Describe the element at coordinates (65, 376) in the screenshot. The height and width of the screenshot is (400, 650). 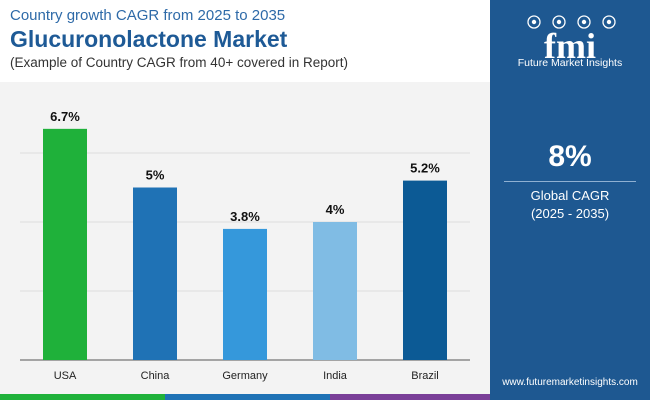
I see `x-tick-label-usa: USA` at that location.